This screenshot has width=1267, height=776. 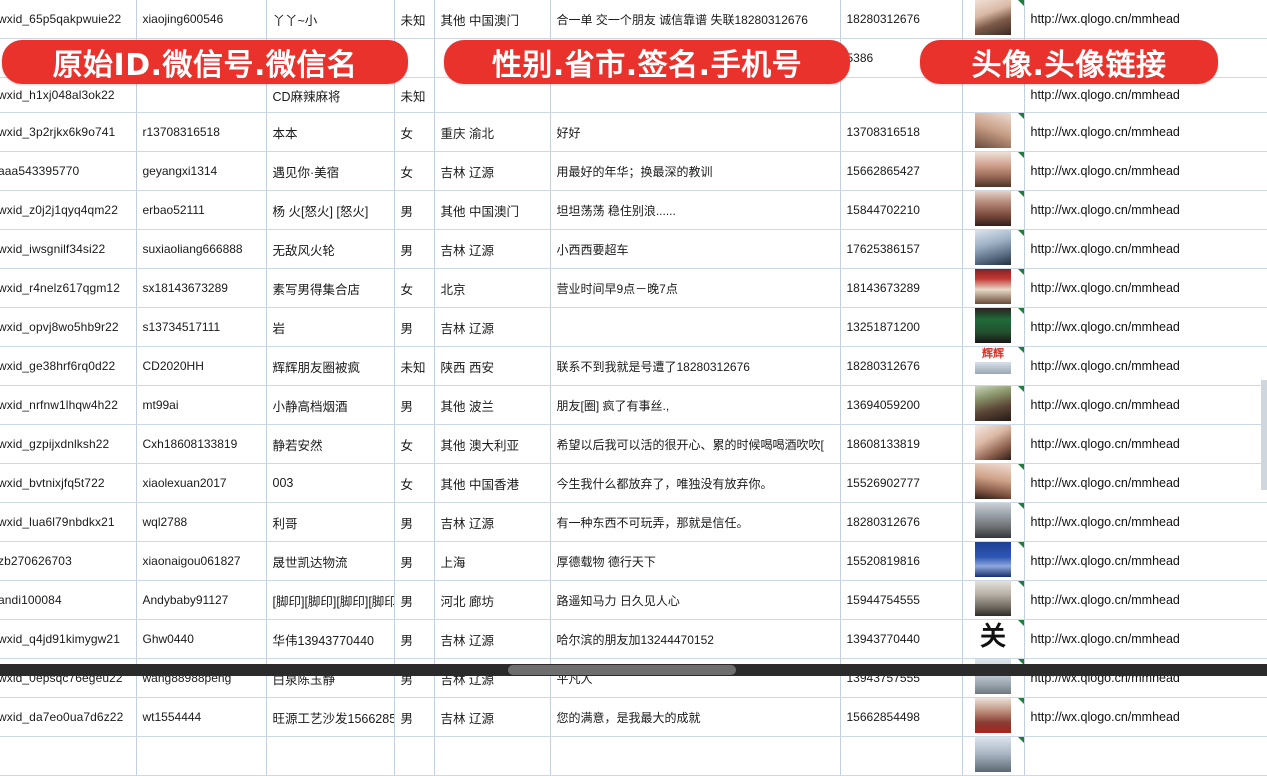 What do you see at coordinates (901, 132) in the screenshot?
I see `cell-phone: 13708316518` at bounding box center [901, 132].